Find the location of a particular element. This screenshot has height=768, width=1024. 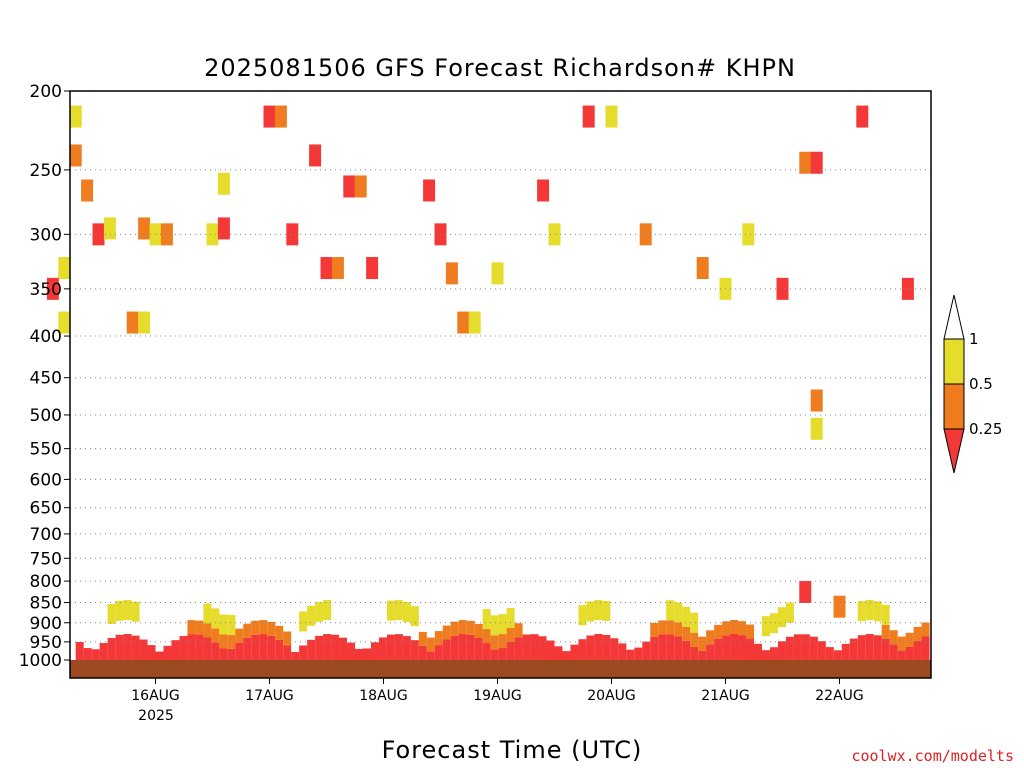

y-tick-label: 250 is located at coordinates (46, 171).